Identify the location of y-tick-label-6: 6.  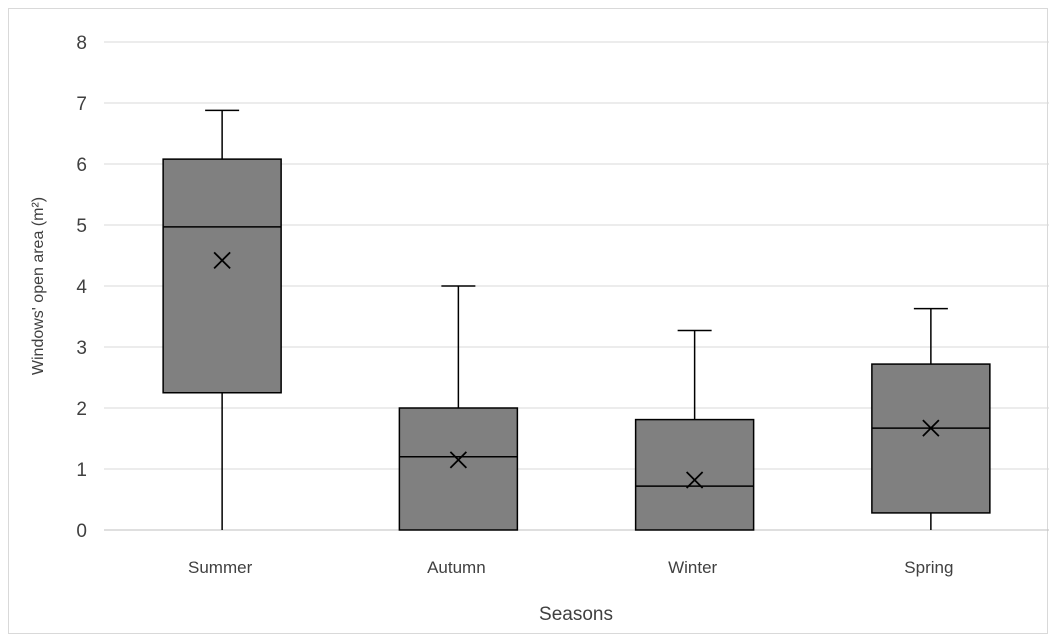
(81, 165).